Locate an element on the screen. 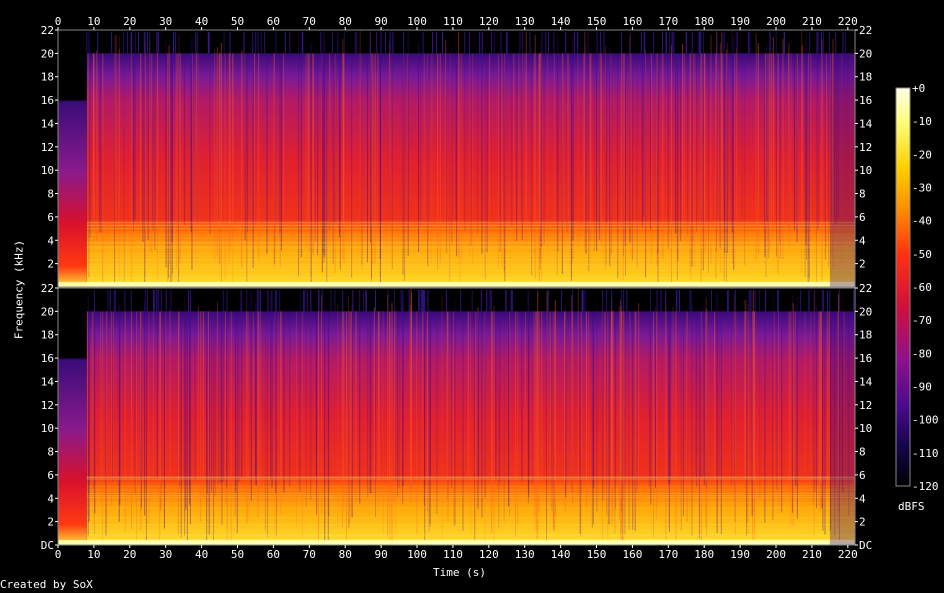 Image resolution: width=944 pixels, height=593 pixels. y-tick-label-ch1-10-right: 10 is located at coordinates (865, 170).